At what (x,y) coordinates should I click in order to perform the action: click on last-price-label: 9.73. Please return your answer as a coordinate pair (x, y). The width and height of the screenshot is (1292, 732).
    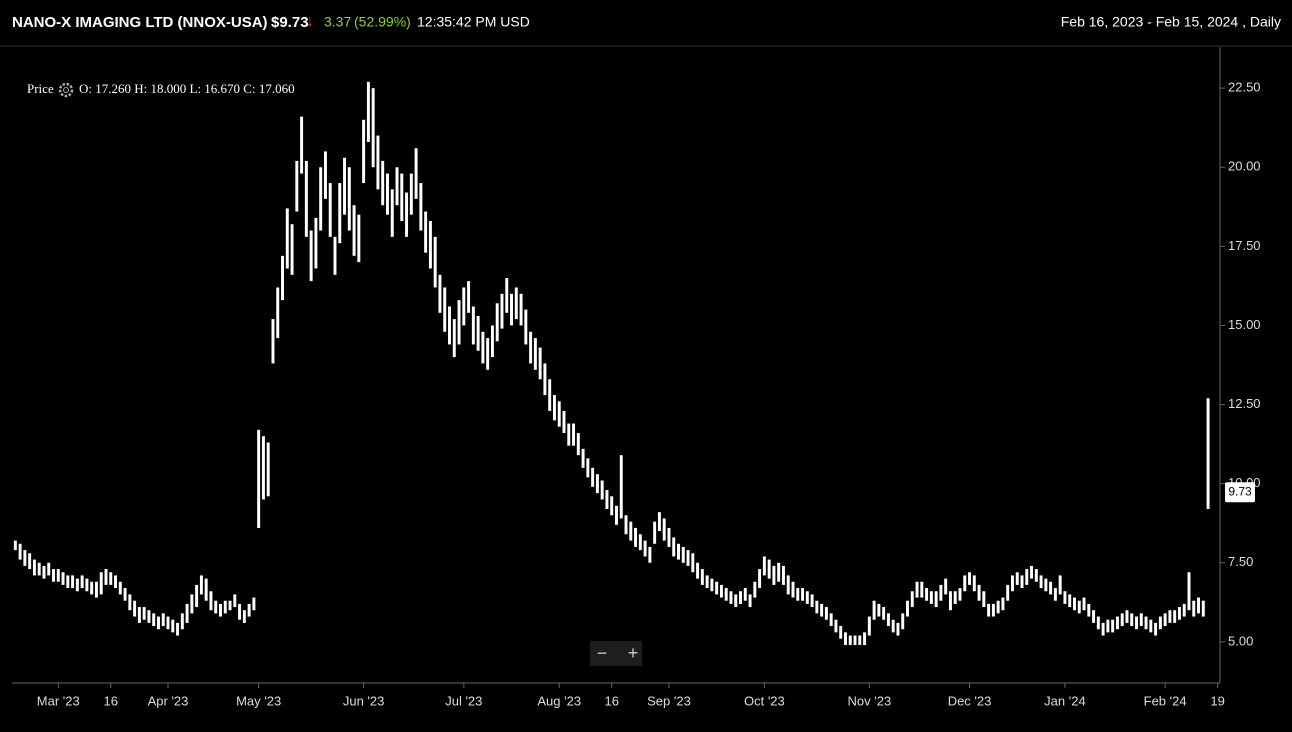
    Looking at the image, I should click on (1240, 491).